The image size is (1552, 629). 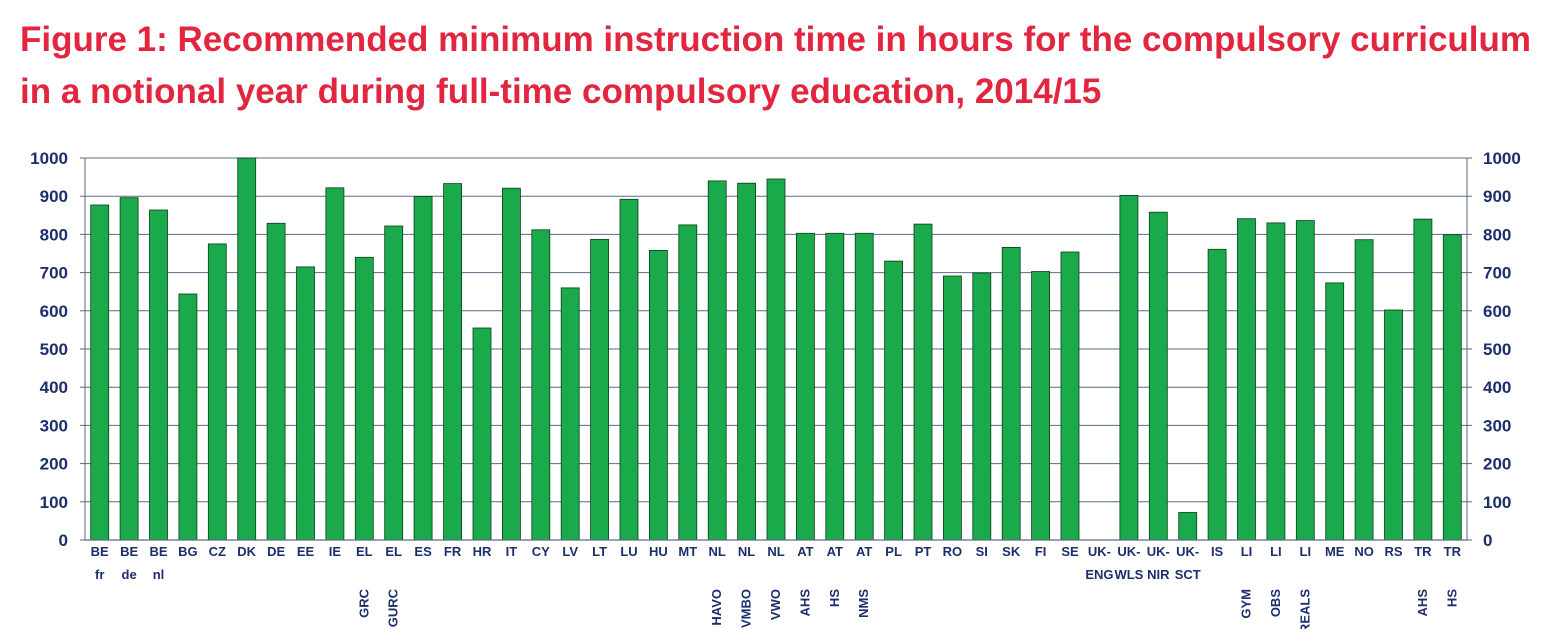 What do you see at coordinates (1497, 387) in the screenshot?
I see `y-tick-label-right: 400` at bounding box center [1497, 387].